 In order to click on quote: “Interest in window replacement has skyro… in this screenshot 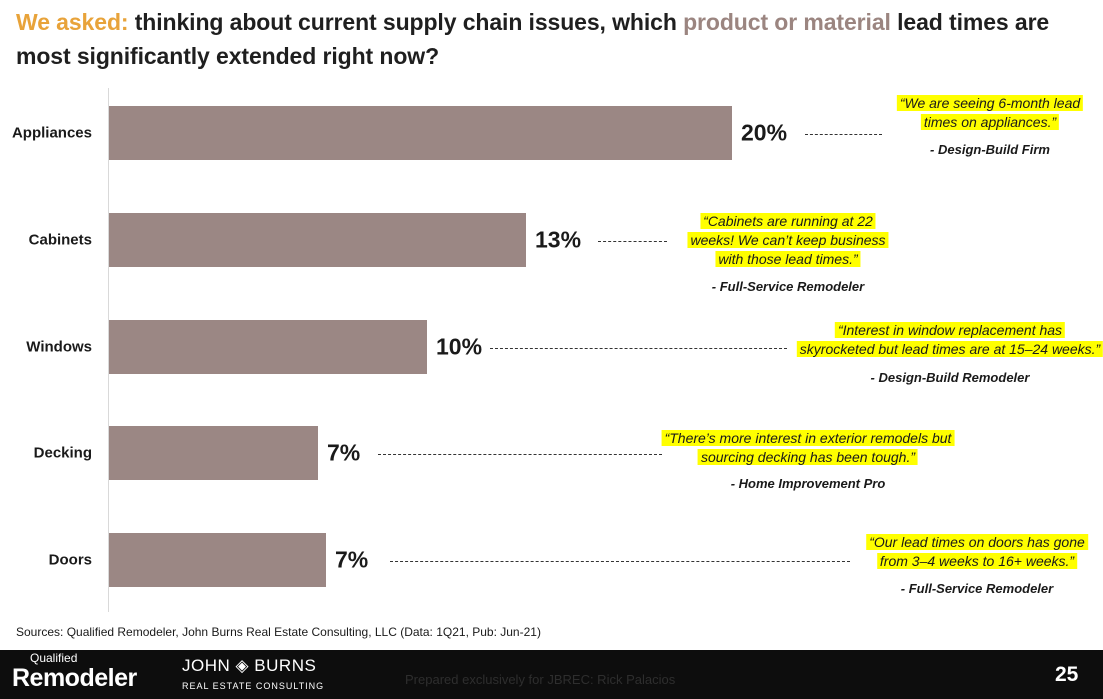, I will do `click(949, 340)`.